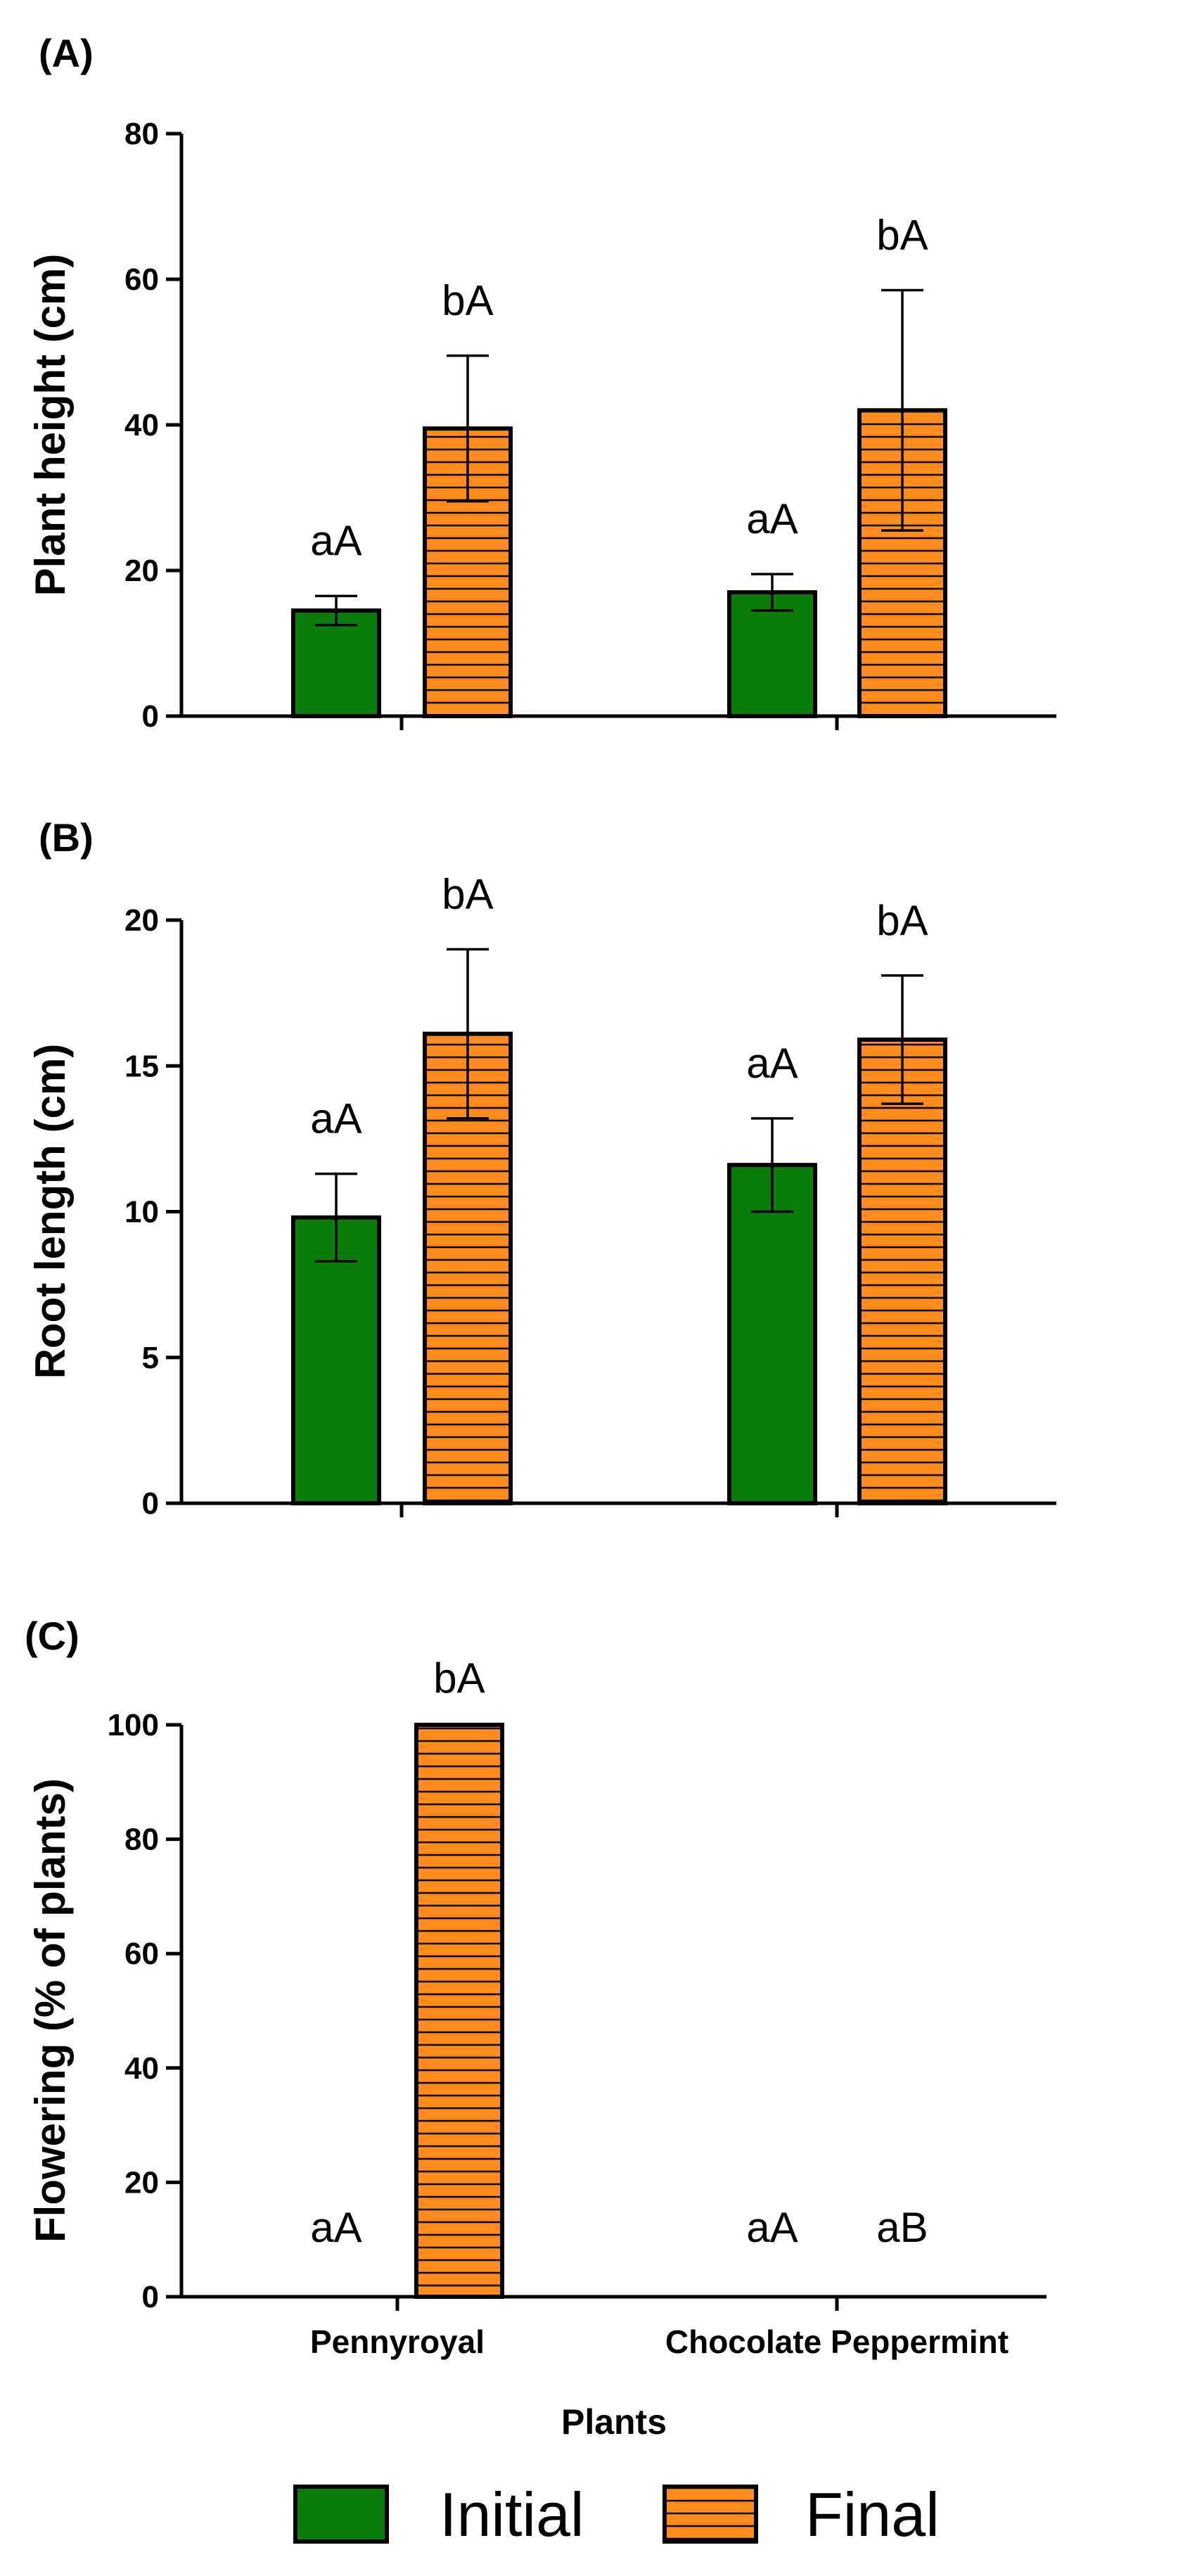  What do you see at coordinates (50, 2010) in the screenshot?
I see `y-axis-label: Flowering (% of plants)` at bounding box center [50, 2010].